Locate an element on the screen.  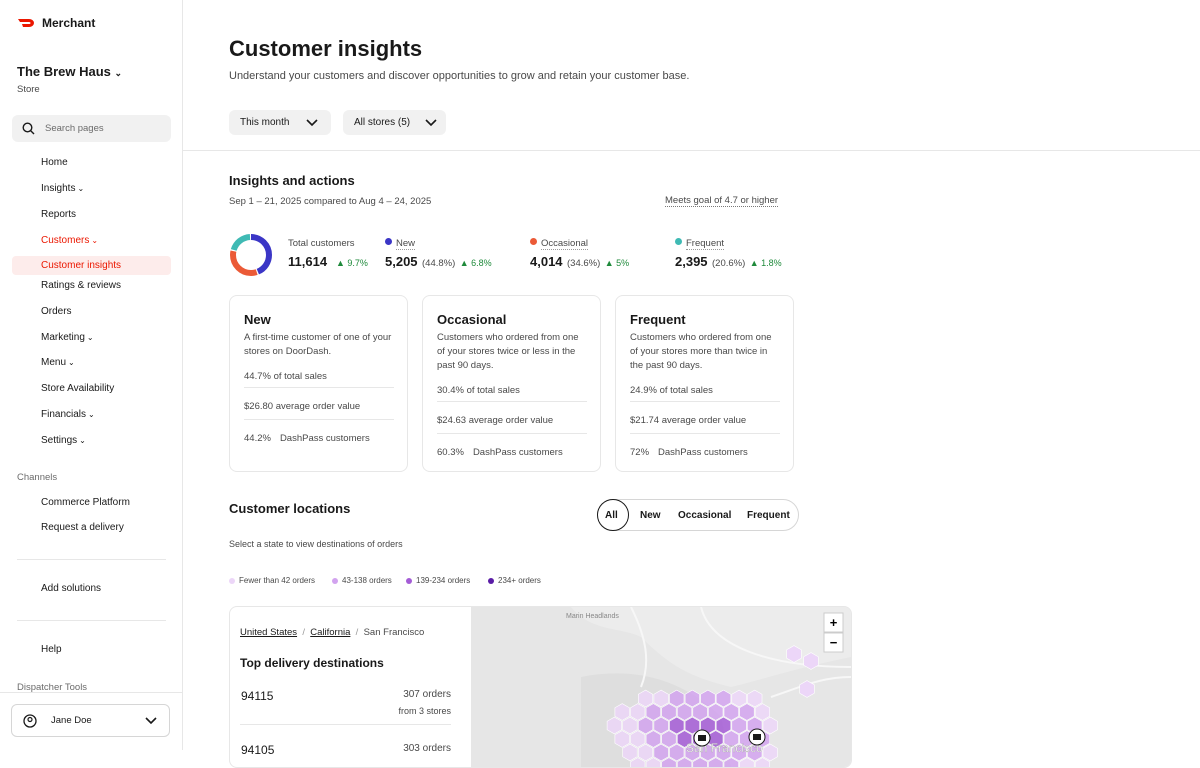
section-title: Insights and actions is located at coordinates (292, 180).